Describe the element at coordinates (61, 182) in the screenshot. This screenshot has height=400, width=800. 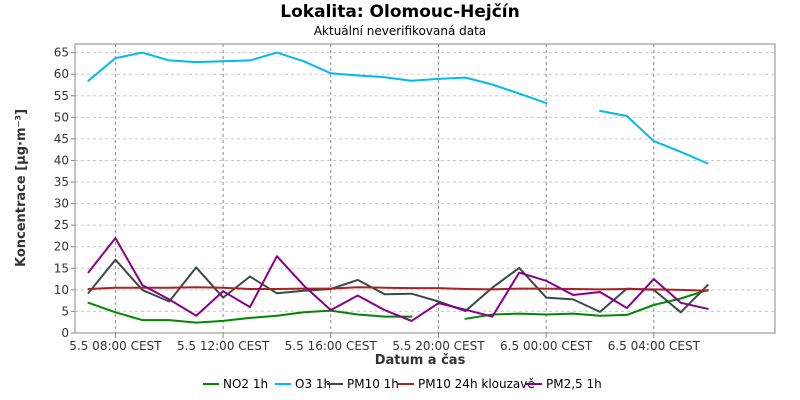
I see `y-tick-label: 35` at that location.